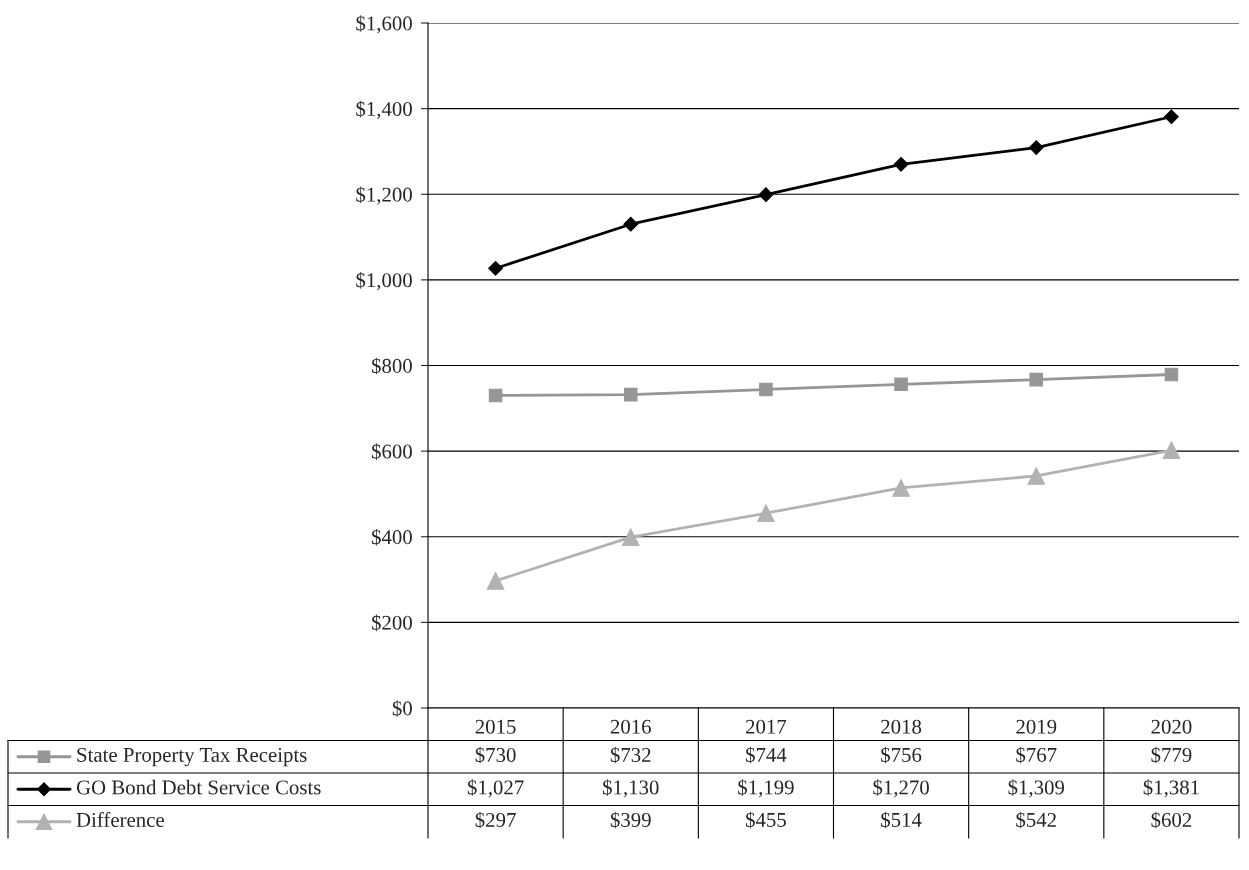  What do you see at coordinates (391, 537) in the screenshot?
I see `y-tick-label: $400` at bounding box center [391, 537].